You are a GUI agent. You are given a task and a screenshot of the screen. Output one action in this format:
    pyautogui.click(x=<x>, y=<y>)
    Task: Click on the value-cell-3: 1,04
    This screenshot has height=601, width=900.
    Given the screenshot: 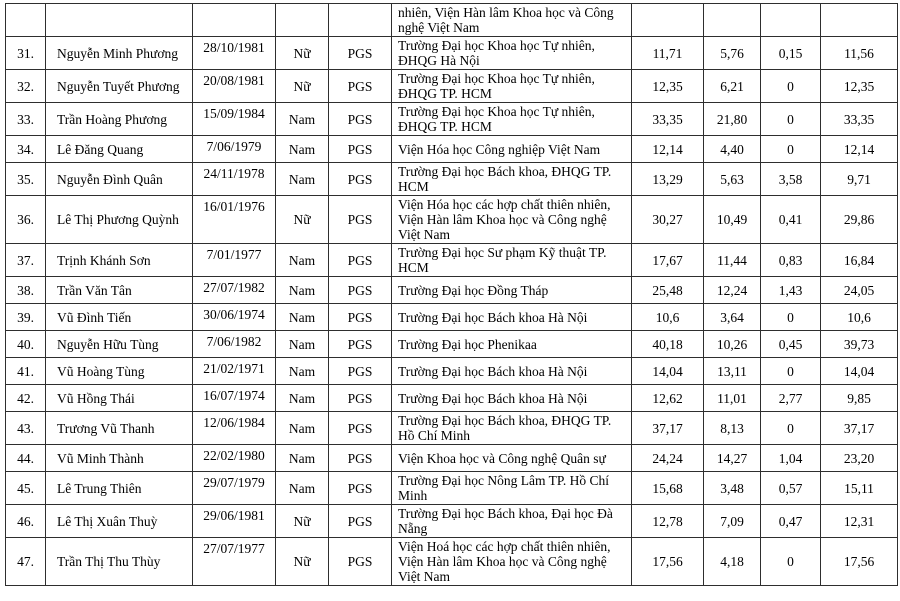 What is the action you would take?
    pyautogui.click(x=790, y=458)
    